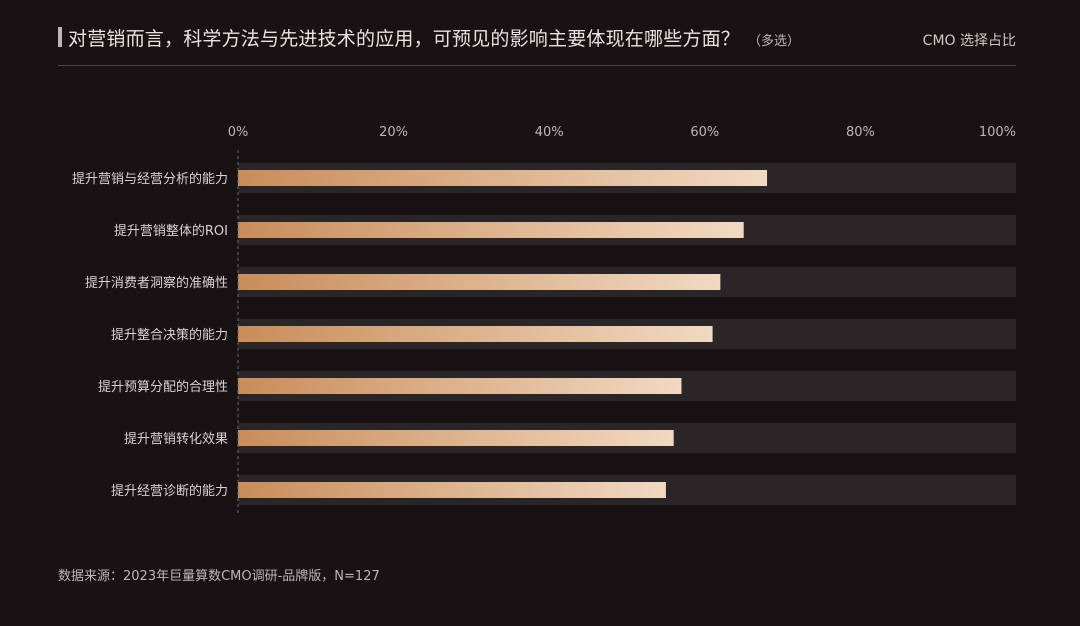 Image resolution: width=1080 pixels, height=626 pixels. I want to click on x-tick-label: 40%, so click(549, 132).